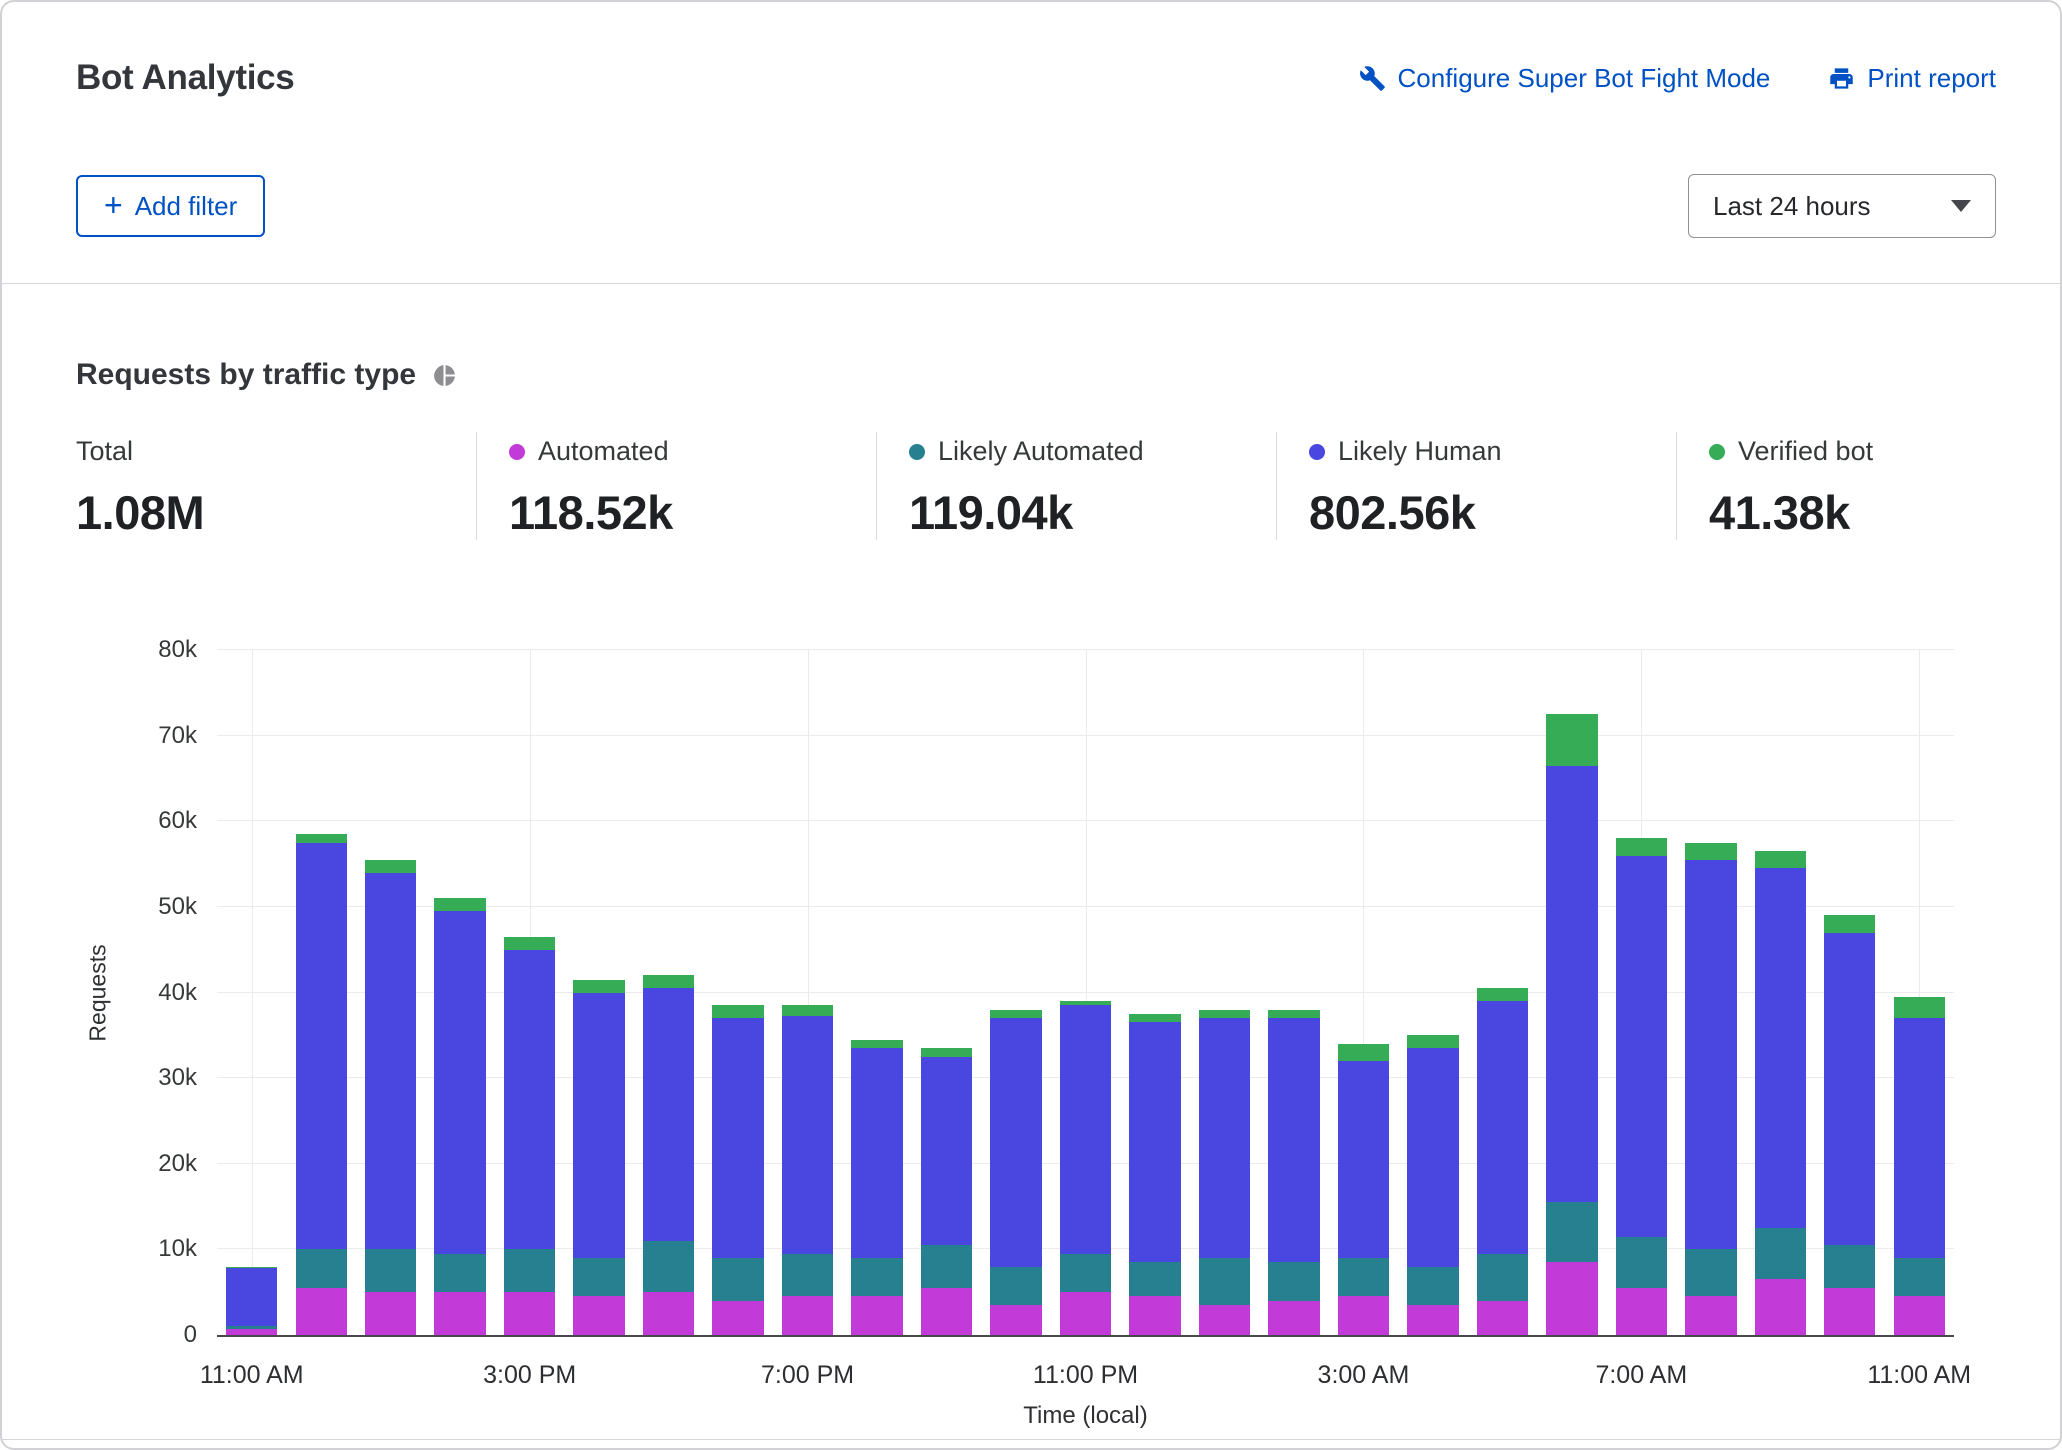 The height and width of the screenshot is (1450, 2062). I want to click on bar-3-00-am, so click(1363, 992).